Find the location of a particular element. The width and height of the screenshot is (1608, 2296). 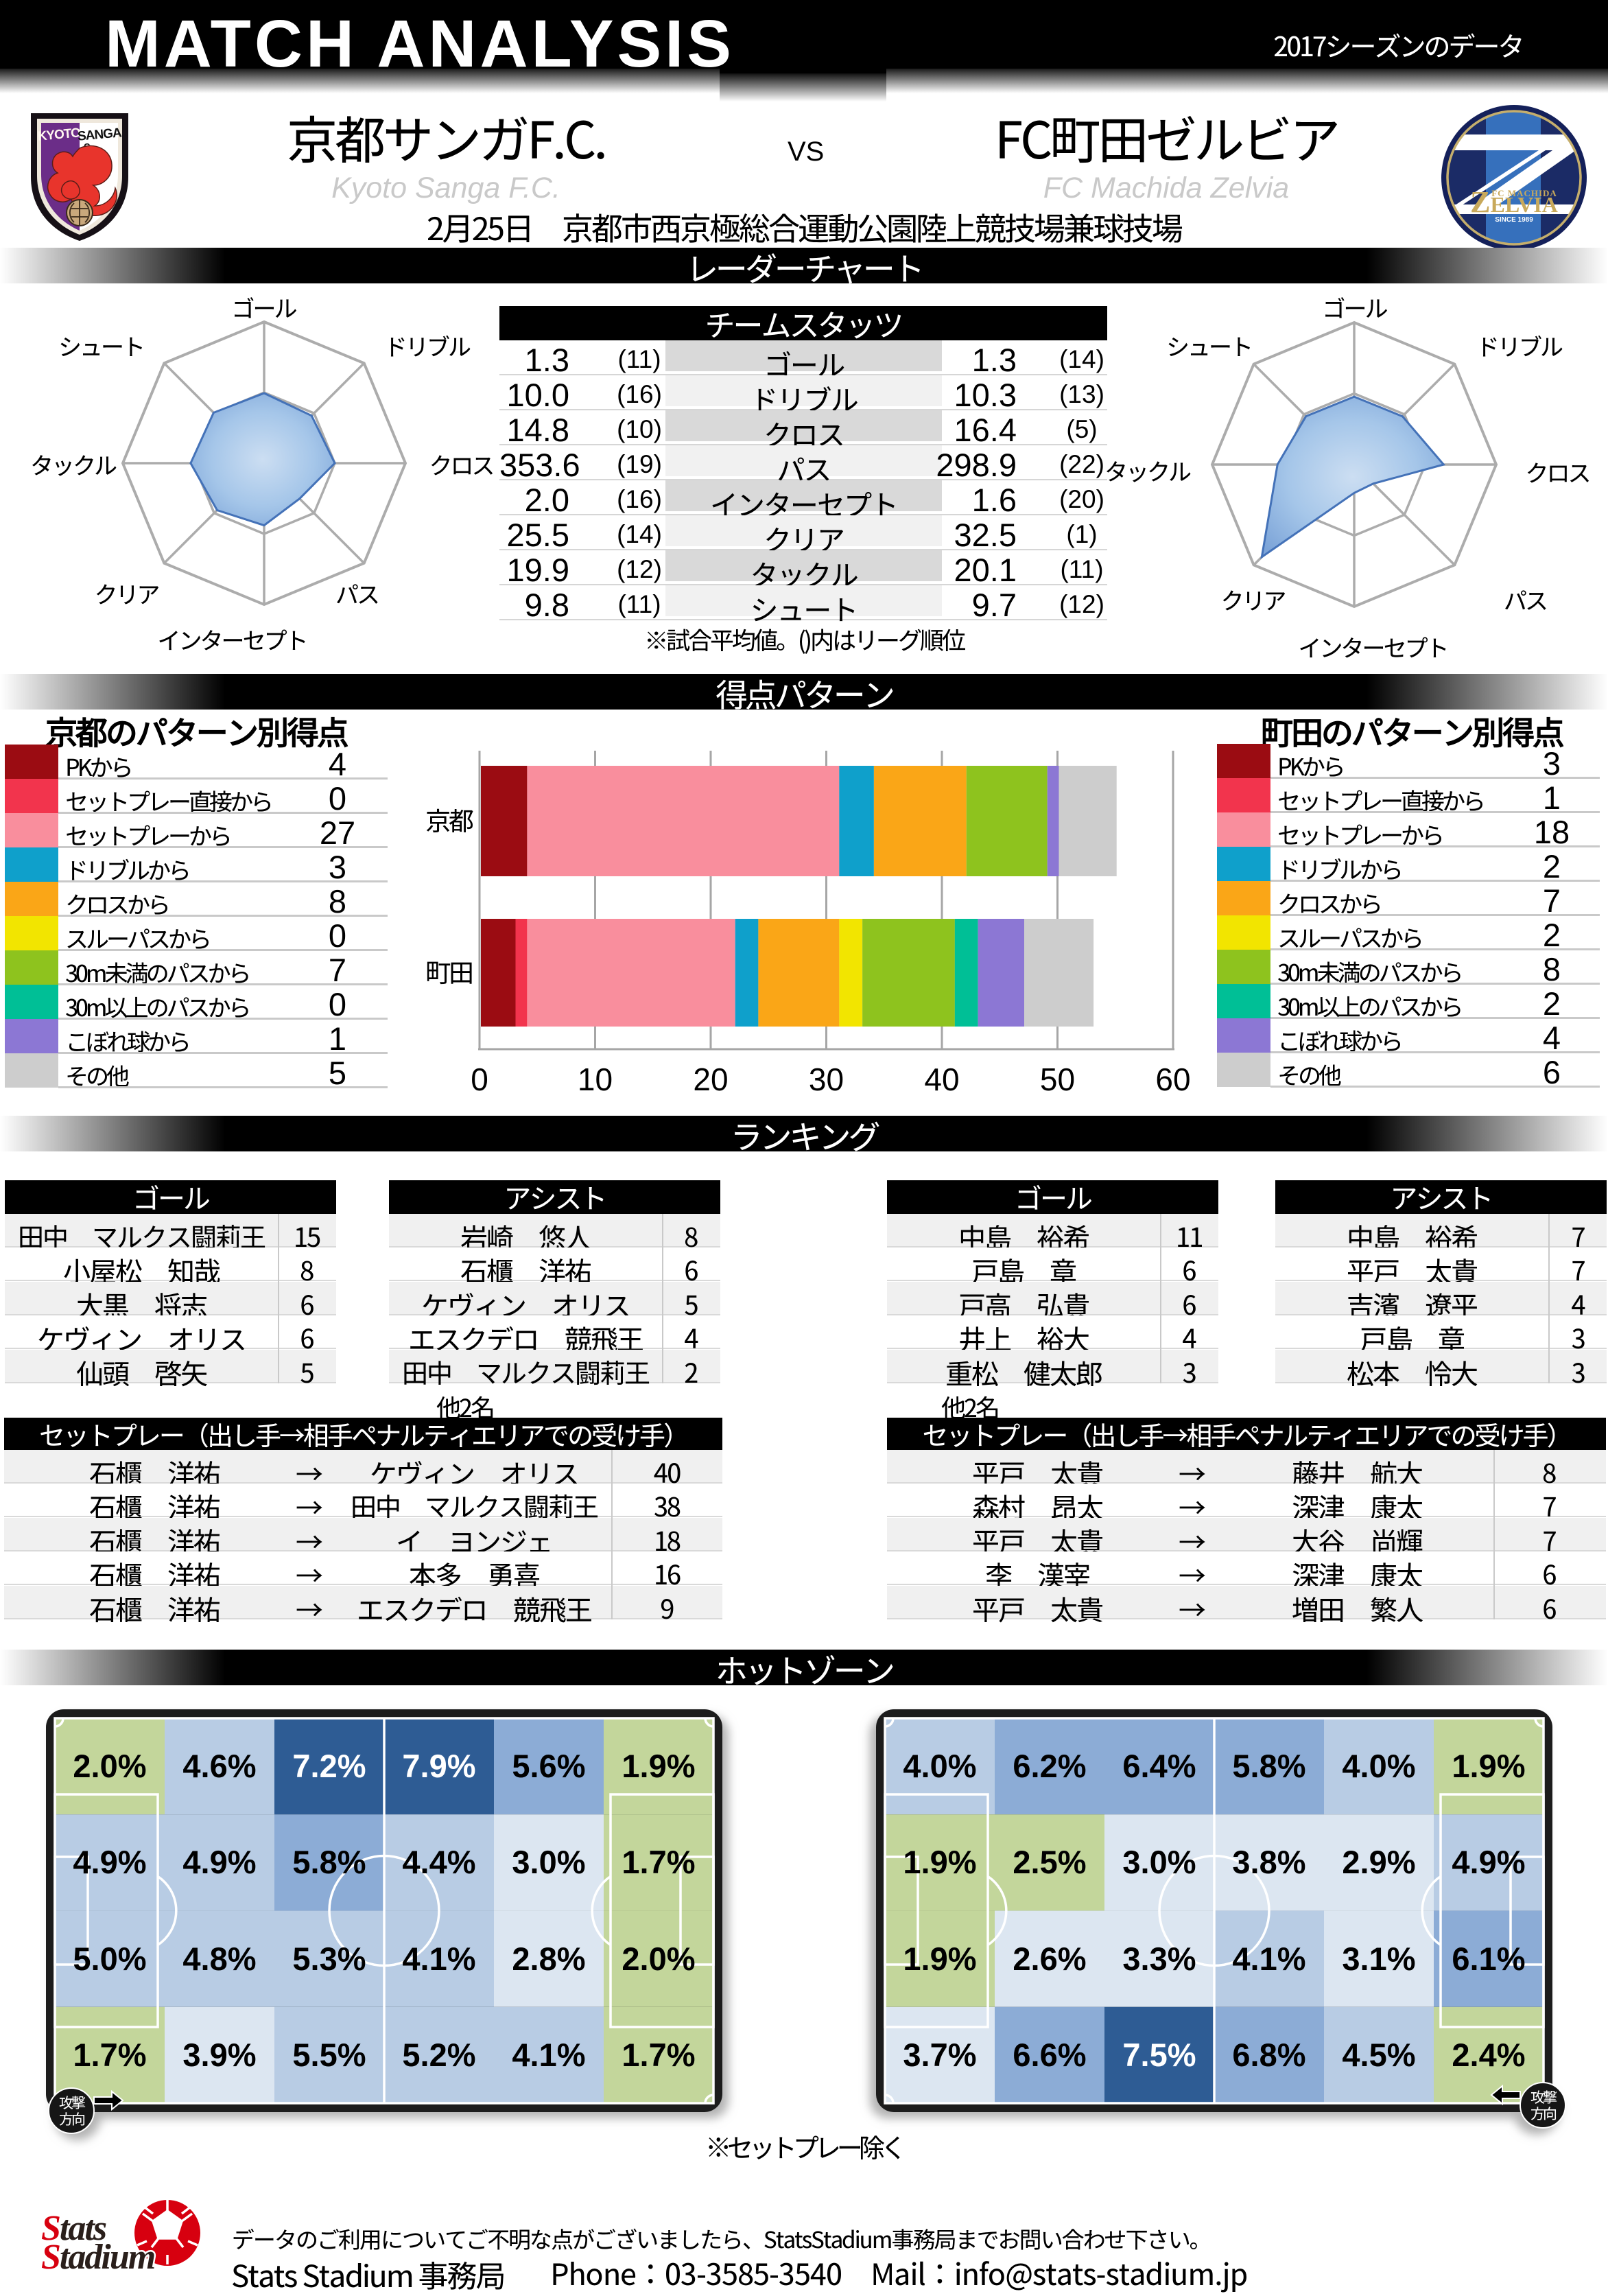

svg-text: 2.9% is located at coordinates (1378, 1862).